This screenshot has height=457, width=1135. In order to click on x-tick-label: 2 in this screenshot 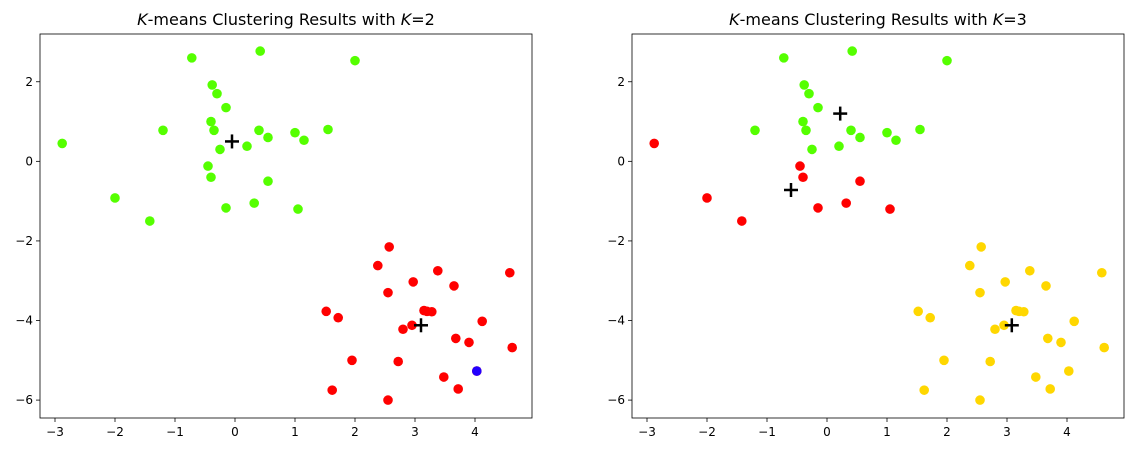, I will do `click(355, 432)`.